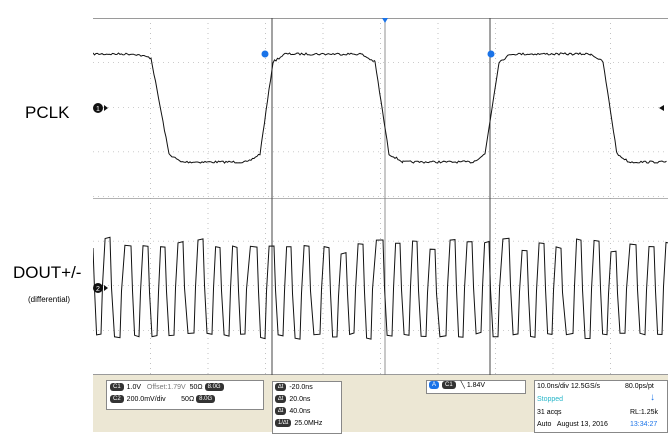 Image resolution: width=668 pixels, height=434 pixels. What do you see at coordinates (553, 386) in the screenshot?
I see `timebase: 10.0ns/div` at bounding box center [553, 386].